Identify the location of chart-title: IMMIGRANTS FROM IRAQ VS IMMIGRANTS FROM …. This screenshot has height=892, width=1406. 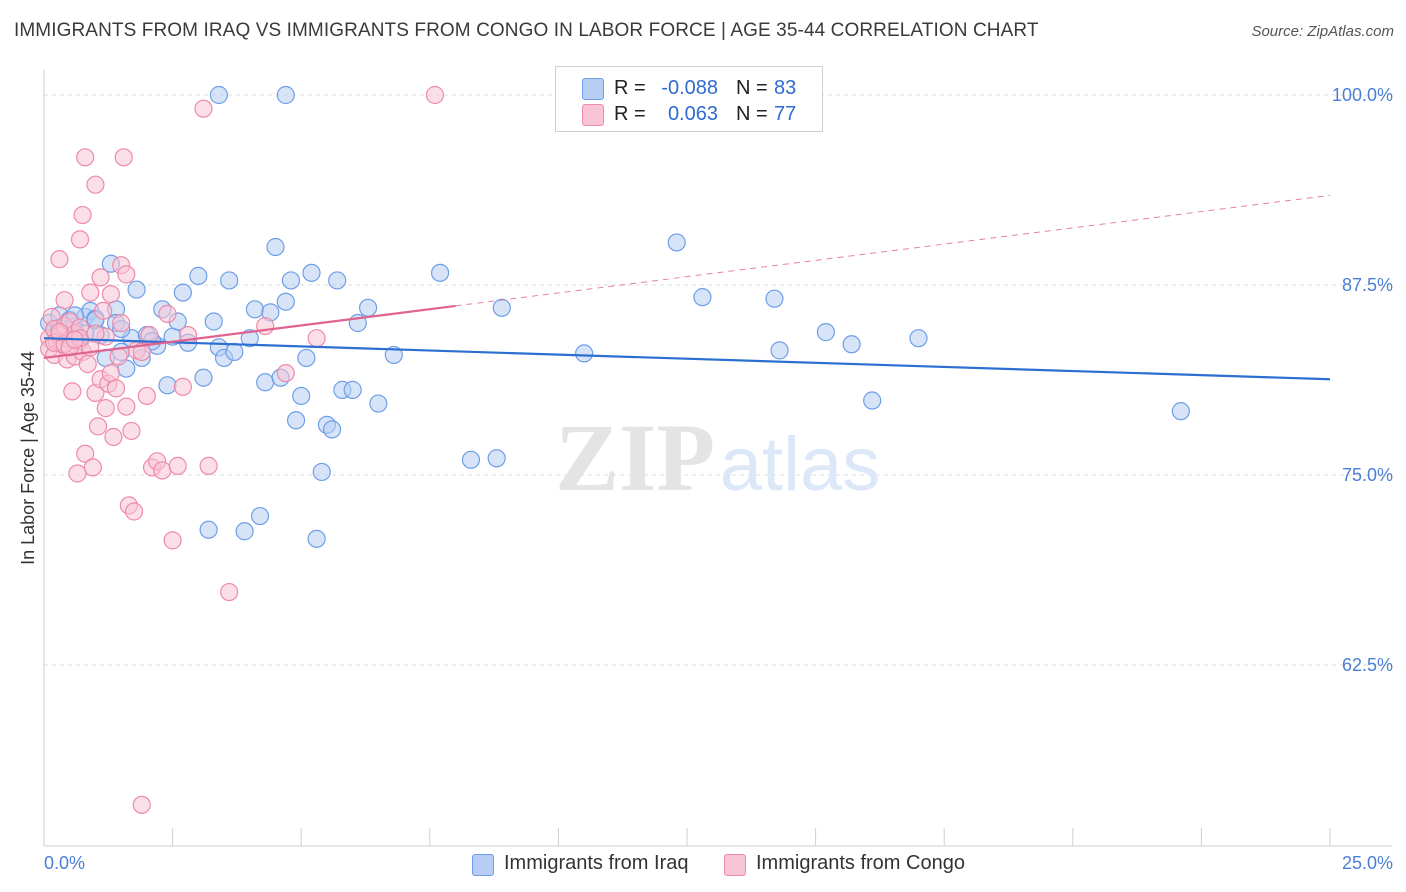
(526, 30).